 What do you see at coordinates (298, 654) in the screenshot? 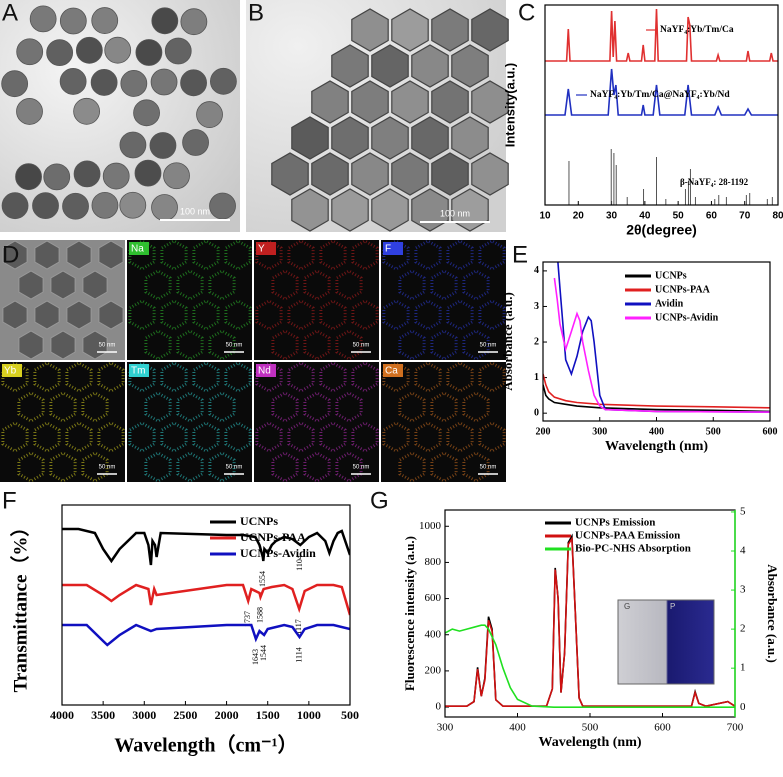
I see `peak-label: 1114` at bounding box center [298, 654].